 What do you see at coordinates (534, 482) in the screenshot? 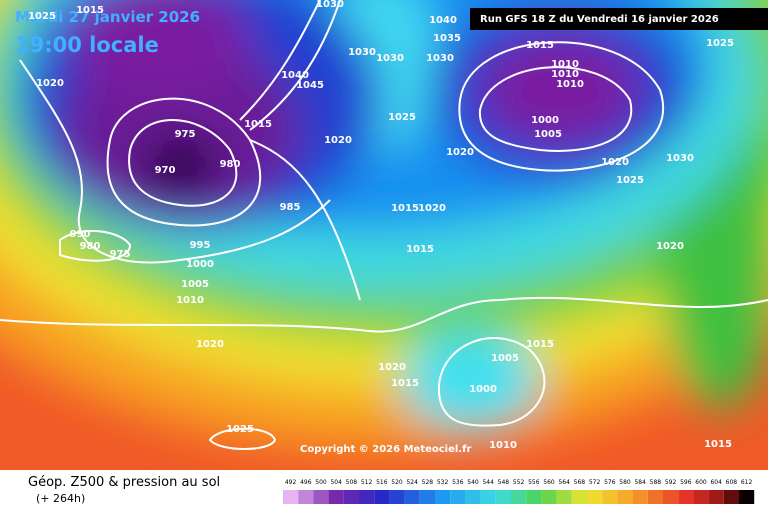
I see `colorbar-label: 556` at bounding box center [534, 482].